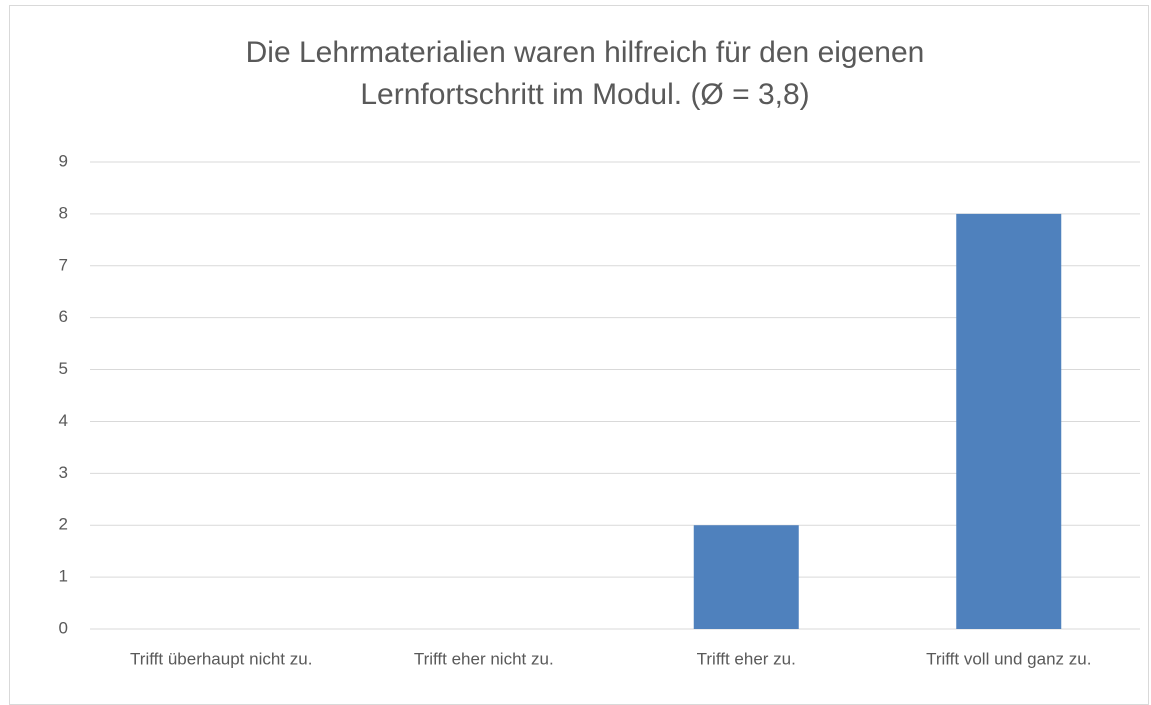 The image size is (1151, 705). Describe the element at coordinates (63, 420) in the screenshot. I see `y-tick-label: 4` at that location.